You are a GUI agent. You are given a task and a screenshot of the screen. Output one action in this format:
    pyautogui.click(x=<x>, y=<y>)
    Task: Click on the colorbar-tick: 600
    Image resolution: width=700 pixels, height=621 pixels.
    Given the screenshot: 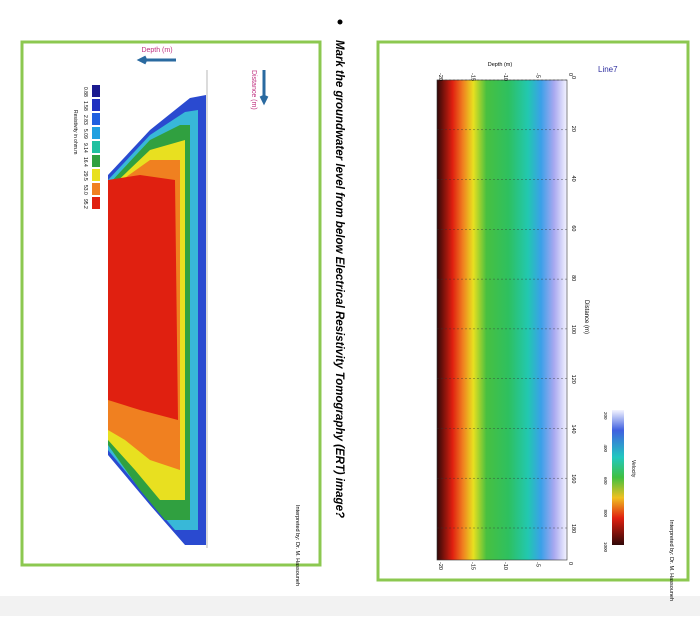 What is the action you would take?
    pyautogui.click(x=605, y=481)
    